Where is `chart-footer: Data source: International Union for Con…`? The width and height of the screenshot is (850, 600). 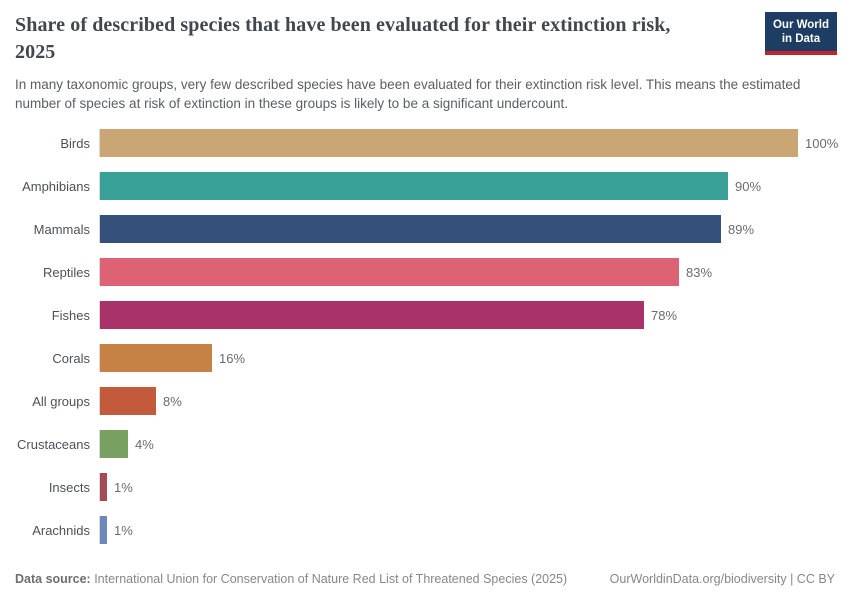 chart-footer: Data source: International Union for Con… is located at coordinates (426, 579).